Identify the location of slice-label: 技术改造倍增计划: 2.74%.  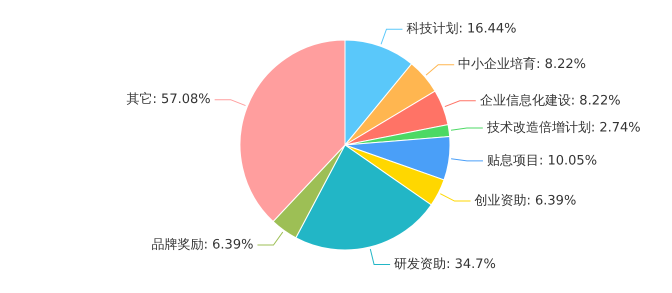
(563, 128).